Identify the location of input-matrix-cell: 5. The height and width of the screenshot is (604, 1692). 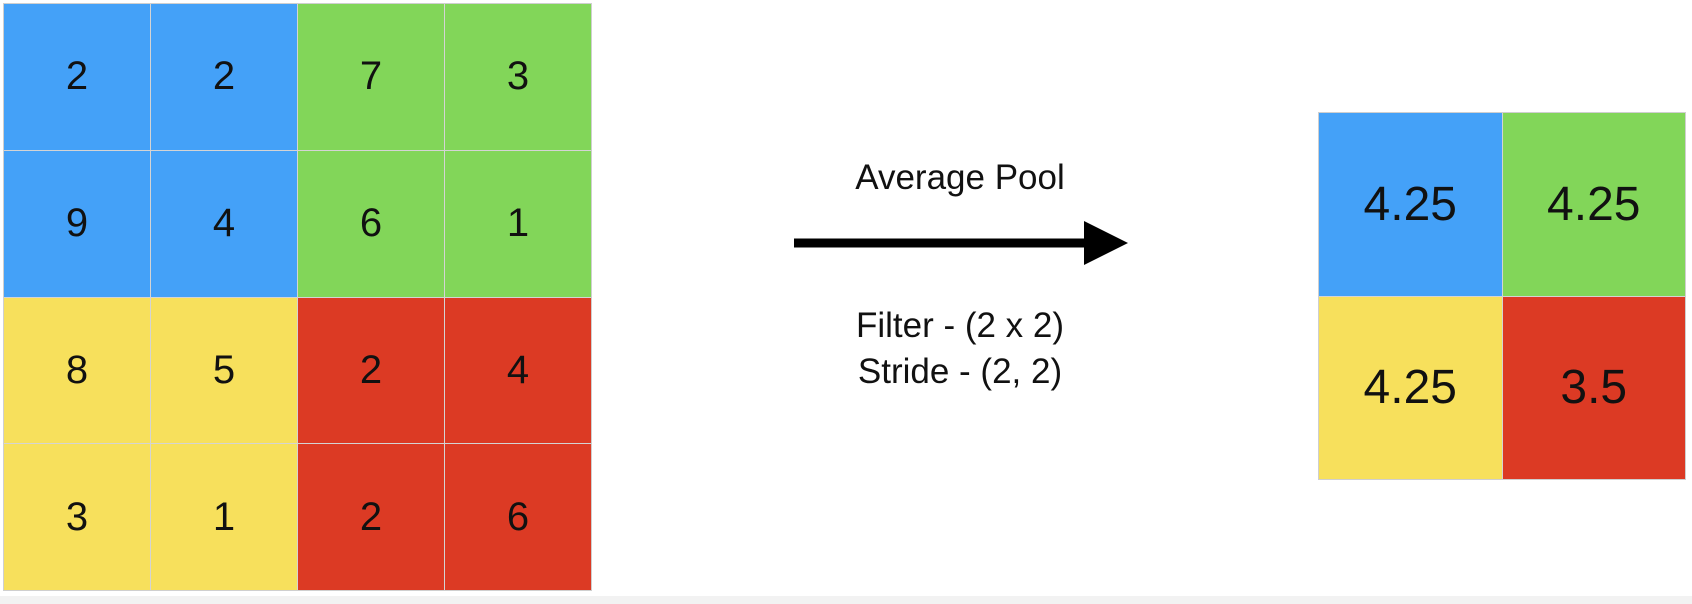
(224, 370).